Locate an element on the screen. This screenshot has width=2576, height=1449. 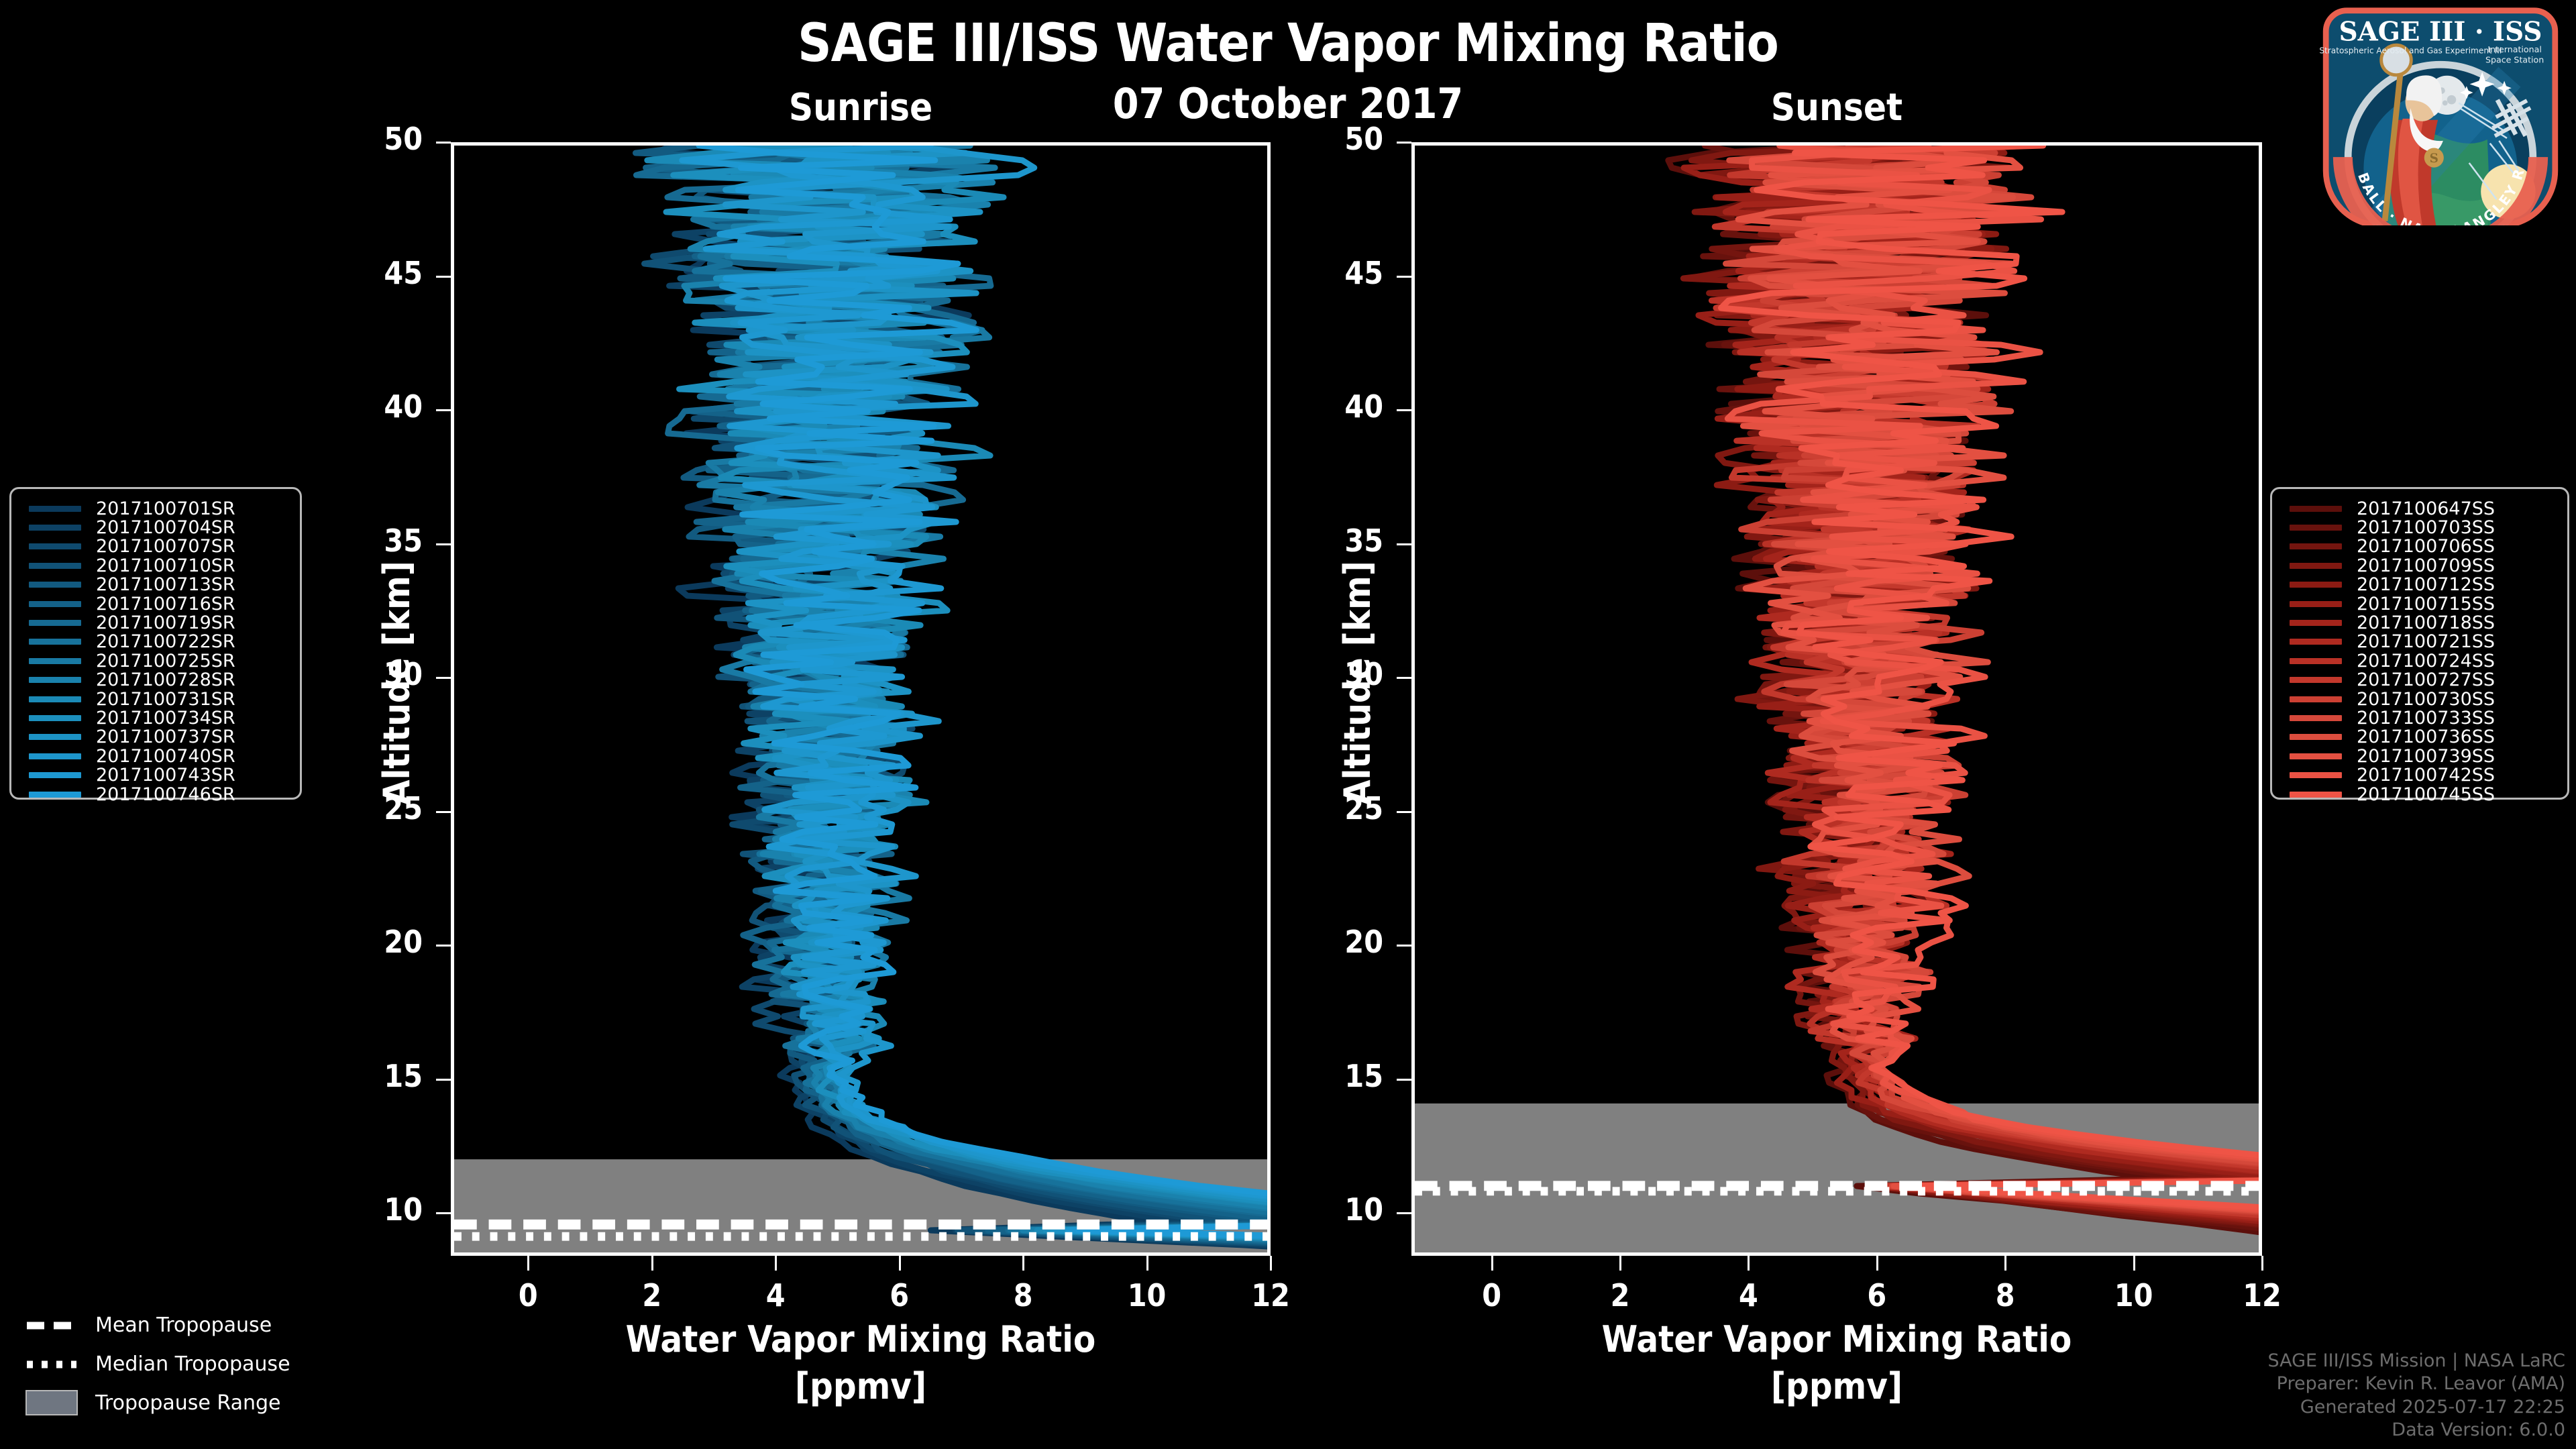
sunrise-xtick-label: 2 is located at coordinates (652, 1295).